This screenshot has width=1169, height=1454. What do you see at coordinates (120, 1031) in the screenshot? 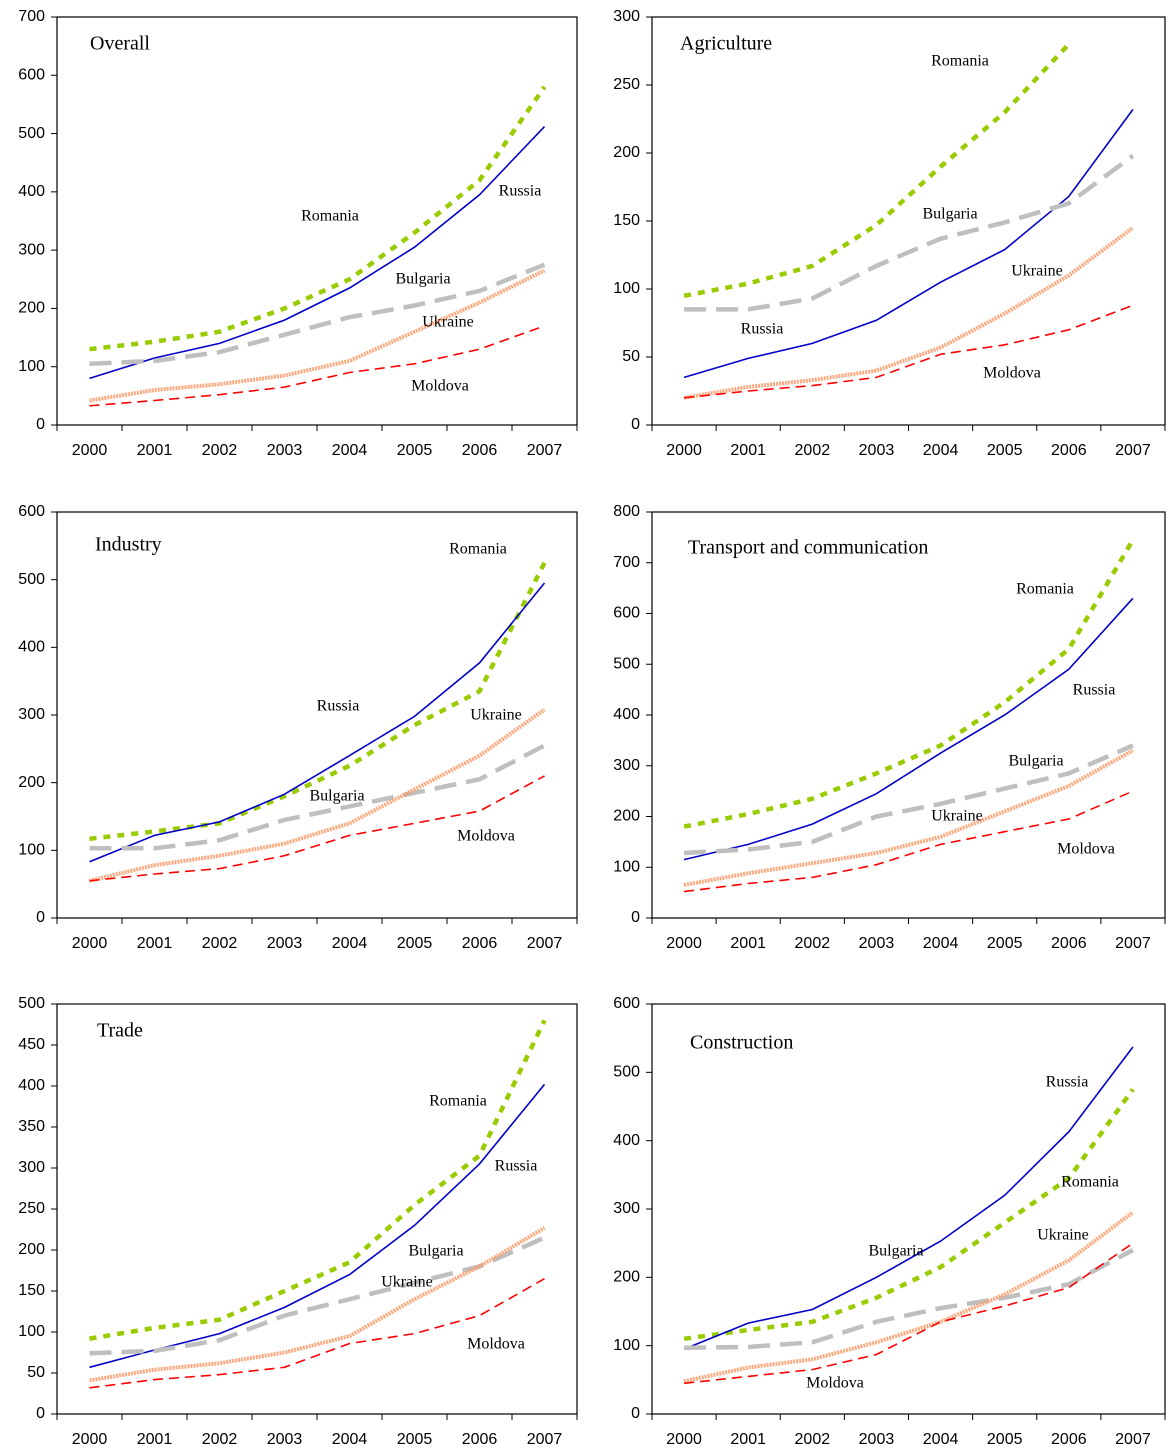
I see `chart-title: Trade` at bounding box center [120, 1031].